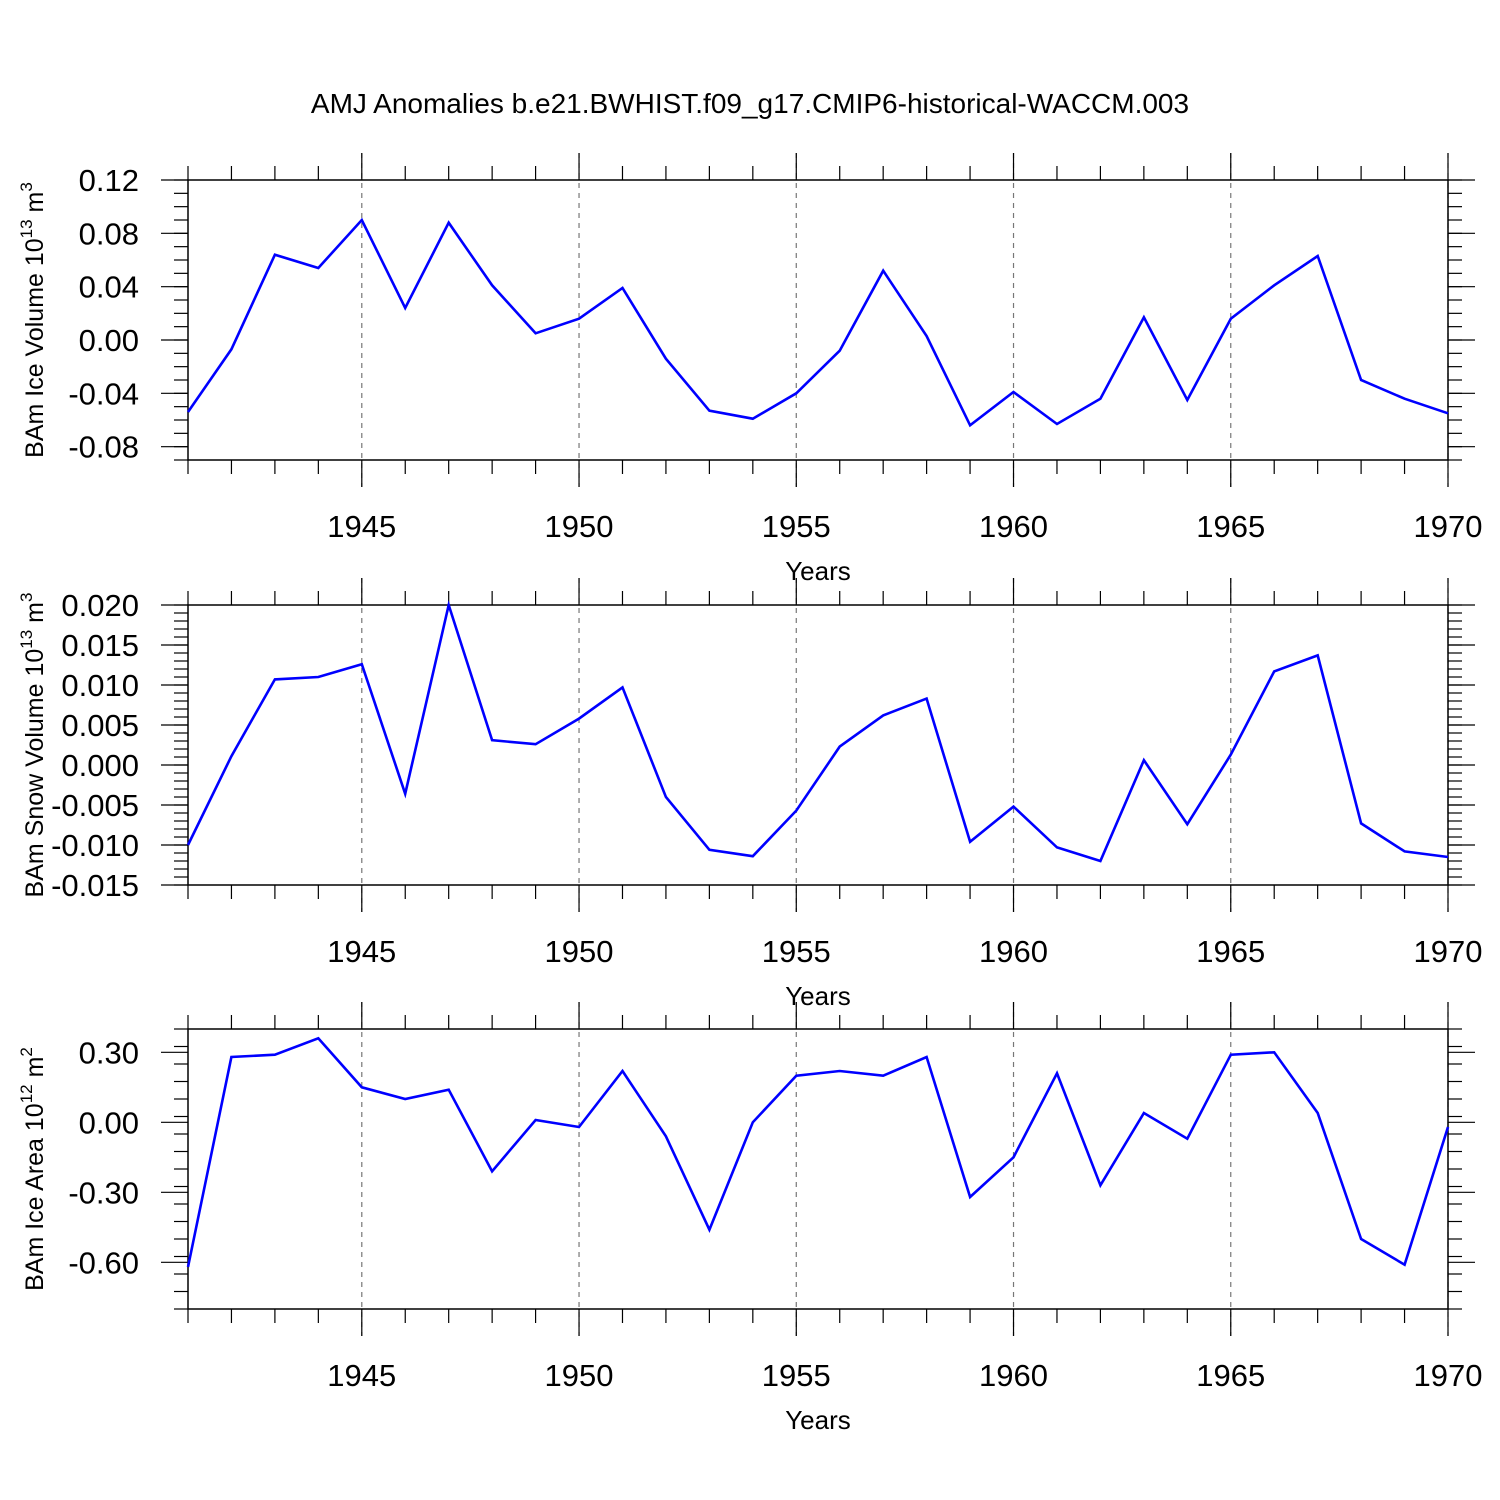  Describe the element at coordinates (26, 1051) in the screenshot. I see `y-label-unit-exponent: 2` at that location.